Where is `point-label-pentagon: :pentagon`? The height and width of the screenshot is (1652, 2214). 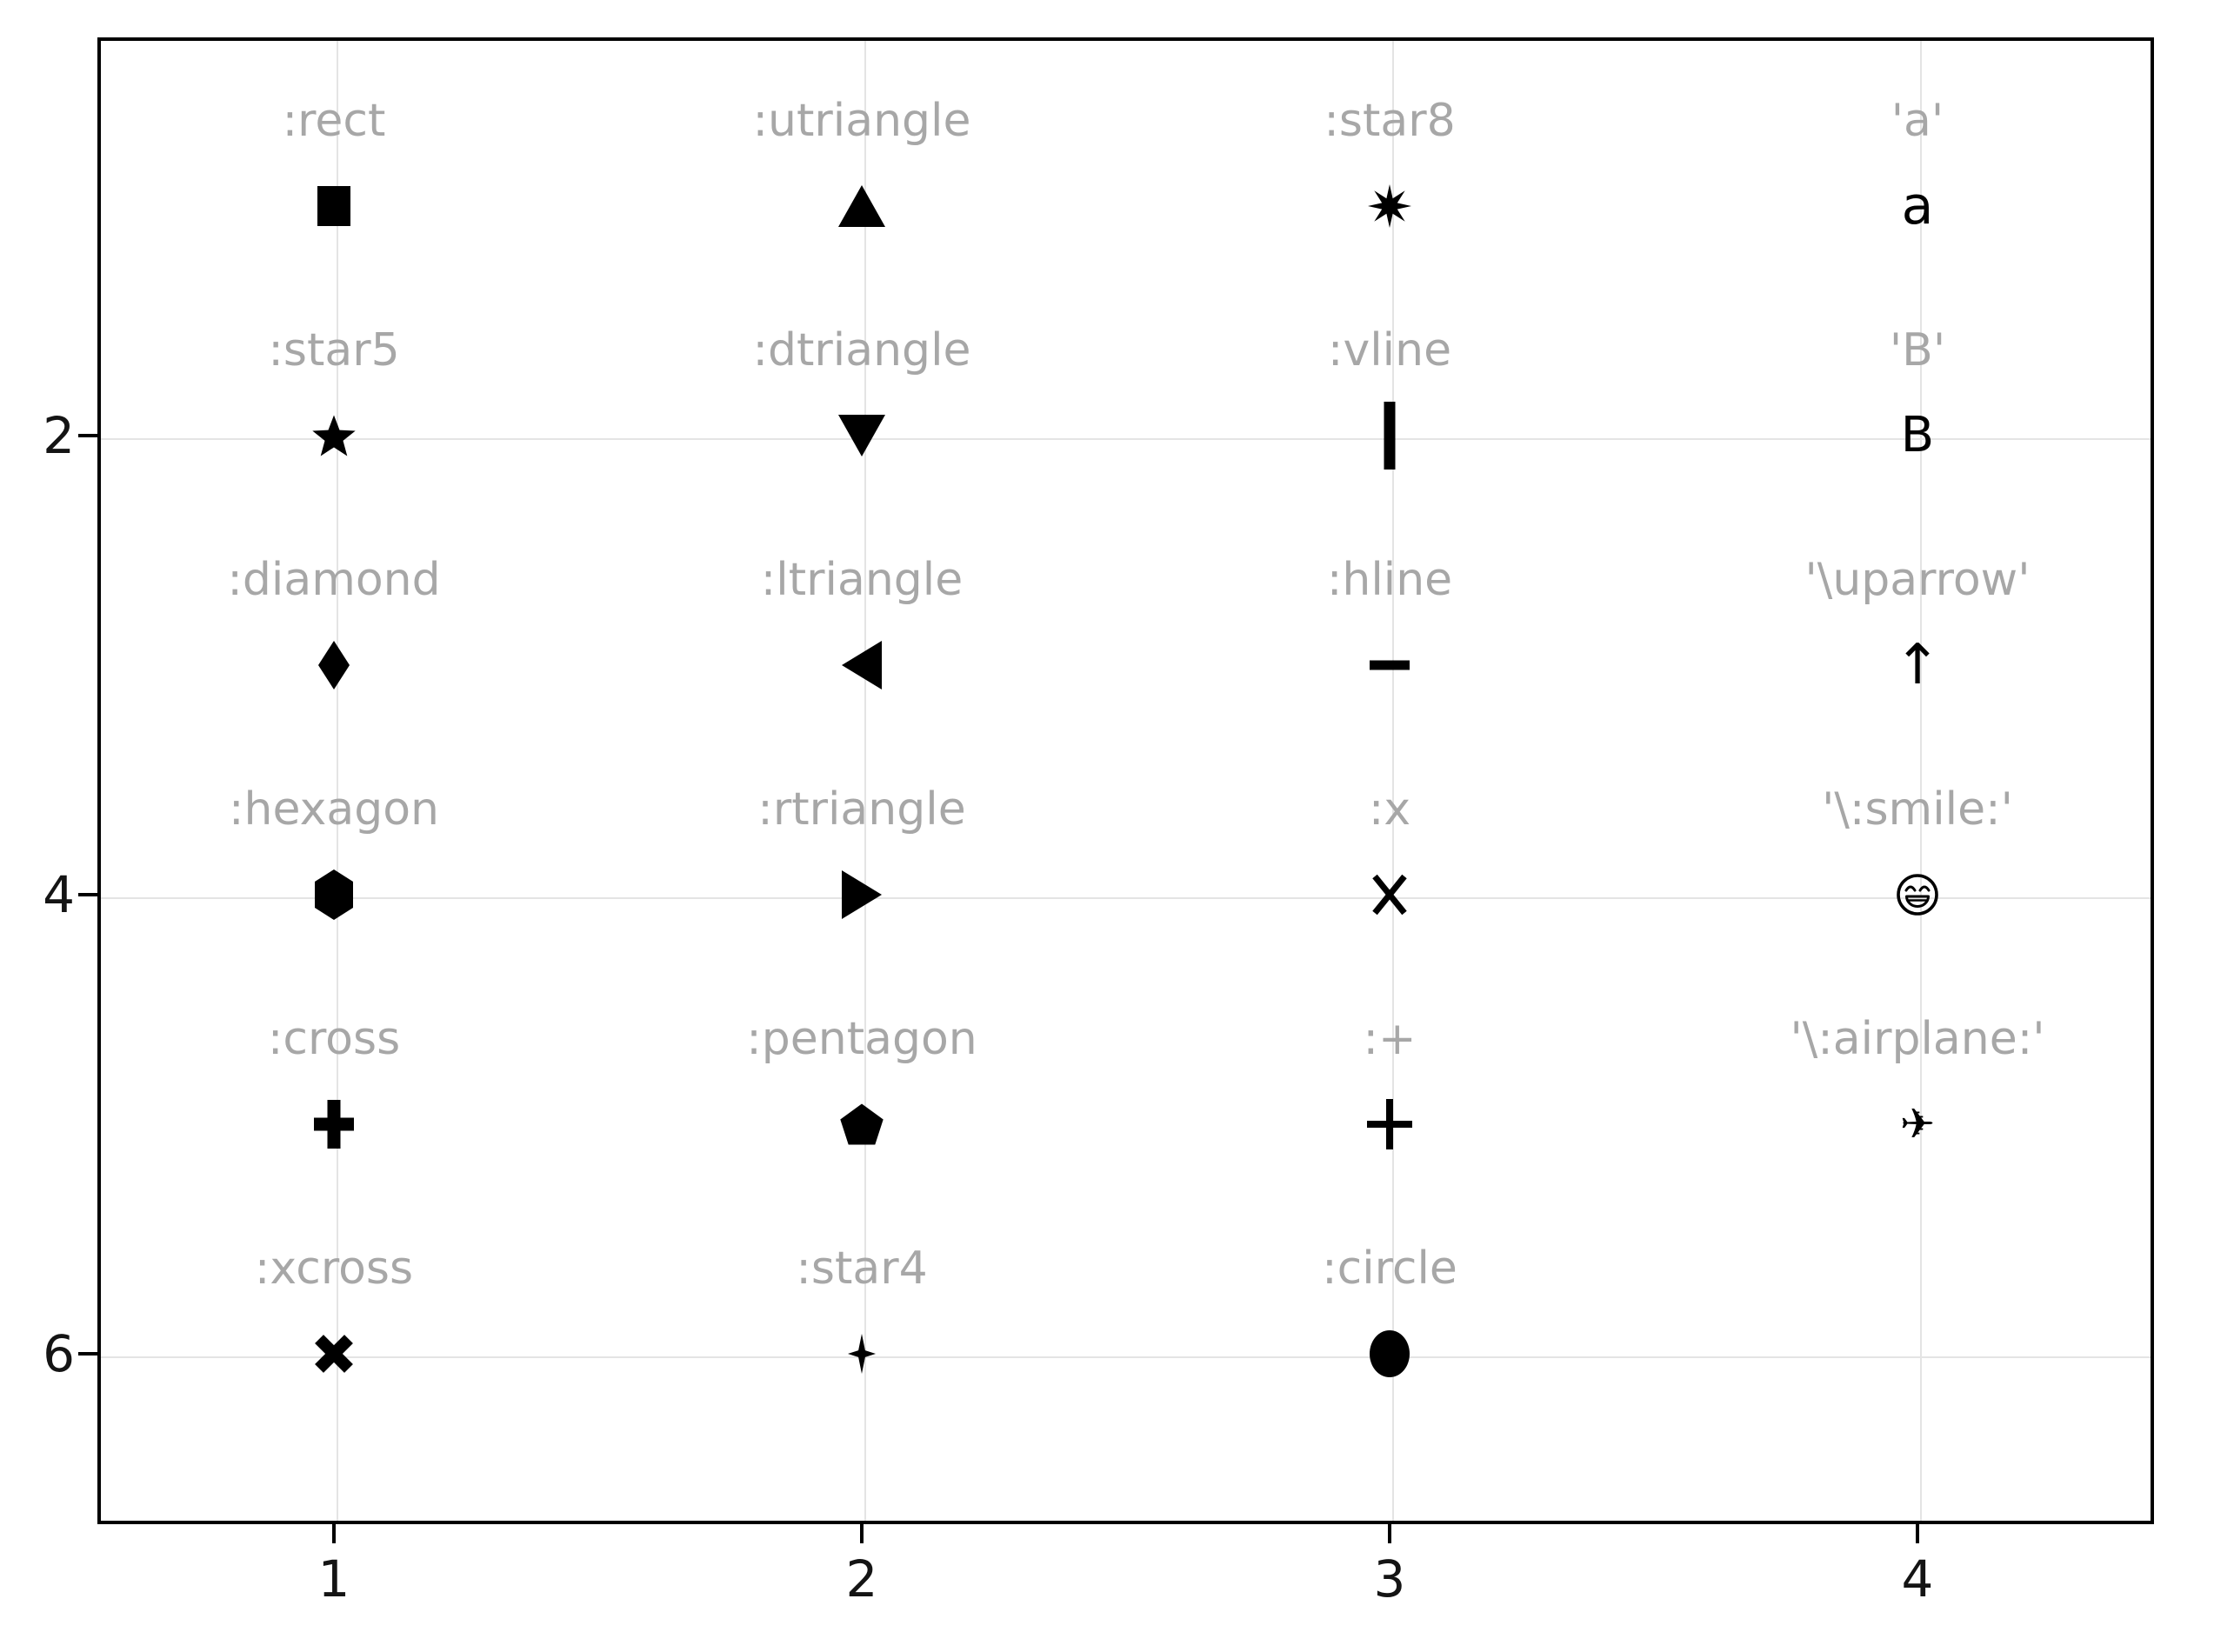
point-label-pentagon: :pentagon is located at coordinates (861, 1039).